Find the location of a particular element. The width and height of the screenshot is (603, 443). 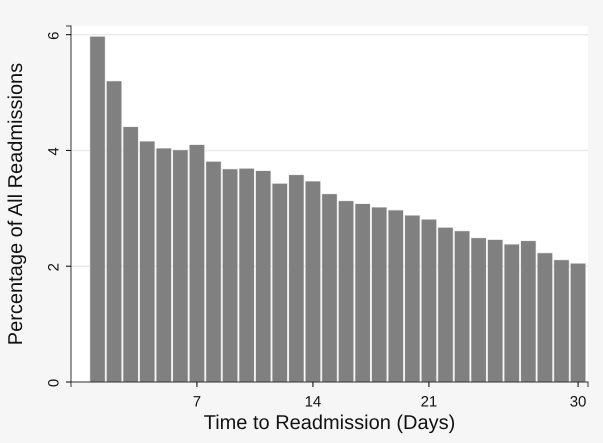

y-tick-label: 2 is located at coordinates (54, 267).